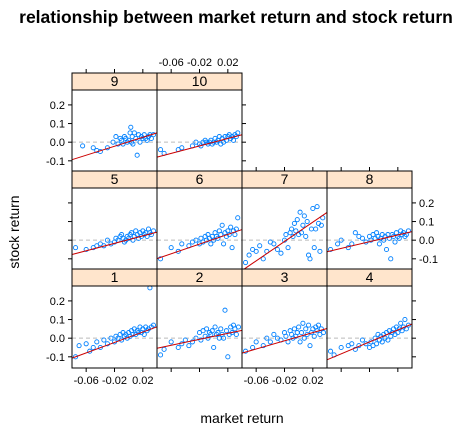  Describe the element at coordinates (115, 179) in the screenshot. I see `strip-label: 5` at that location.